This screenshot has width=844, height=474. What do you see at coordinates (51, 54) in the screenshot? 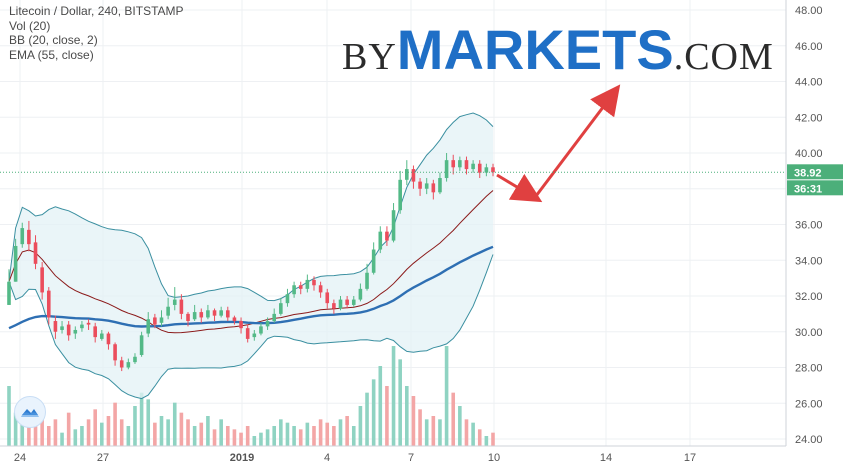
I see `ema-indicator-label: EMA (55, close)` at bounding box center [51, 54].